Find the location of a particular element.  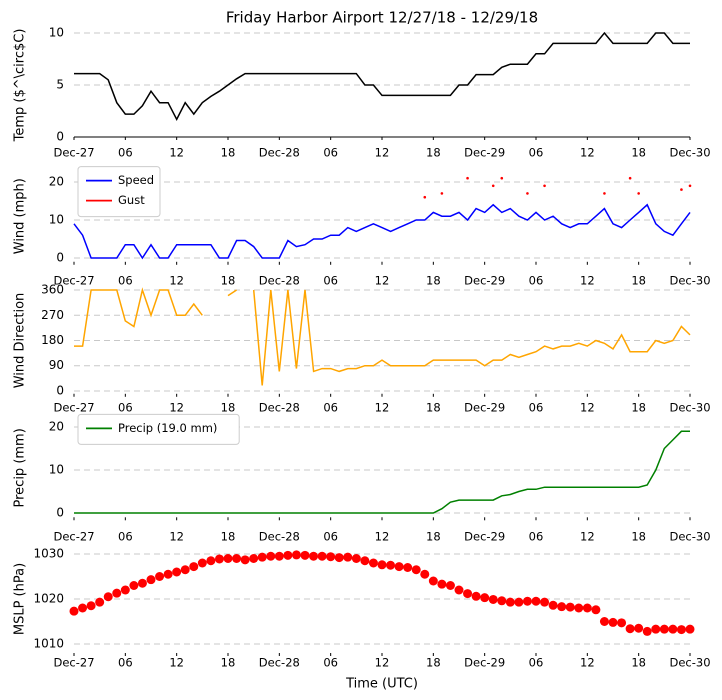

y-tick-label: 1030 is located at coordinates (48, 554).